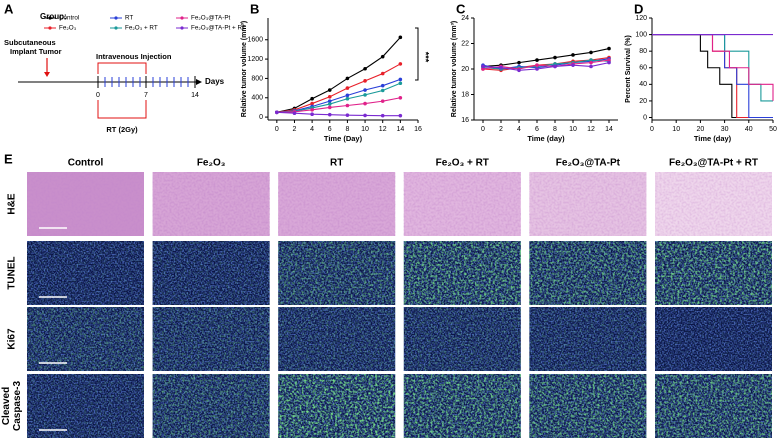  What do you see at coordinates (134, 56) in the screenshot?
I see `injection-label: Intravenous Injection` at bounding box center [134, 56].